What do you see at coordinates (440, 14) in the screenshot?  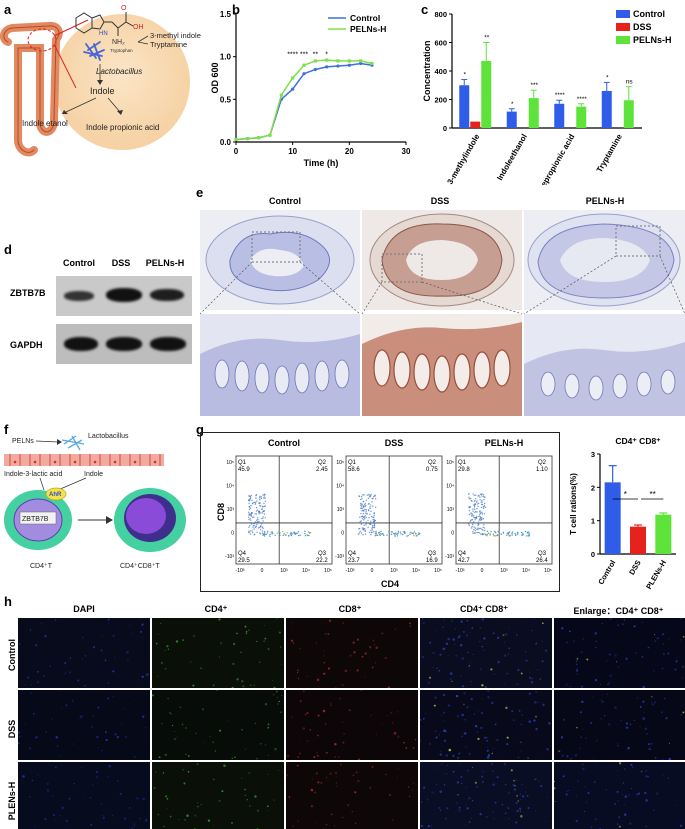 I see `c-ytick: 800` at bounding box center [440, 14].